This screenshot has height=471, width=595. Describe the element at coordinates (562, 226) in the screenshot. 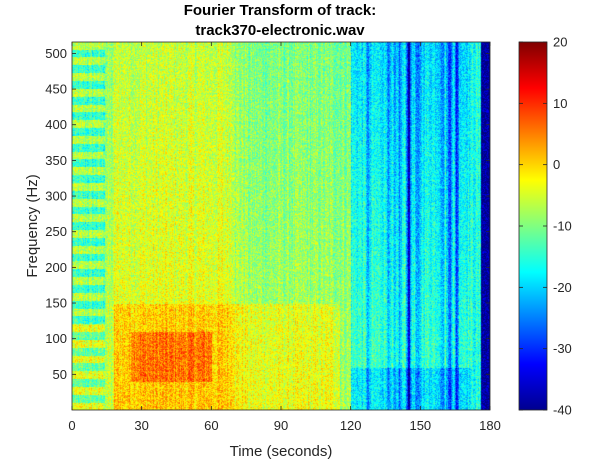

I see `colorbar-tick-label: -10` at that location.